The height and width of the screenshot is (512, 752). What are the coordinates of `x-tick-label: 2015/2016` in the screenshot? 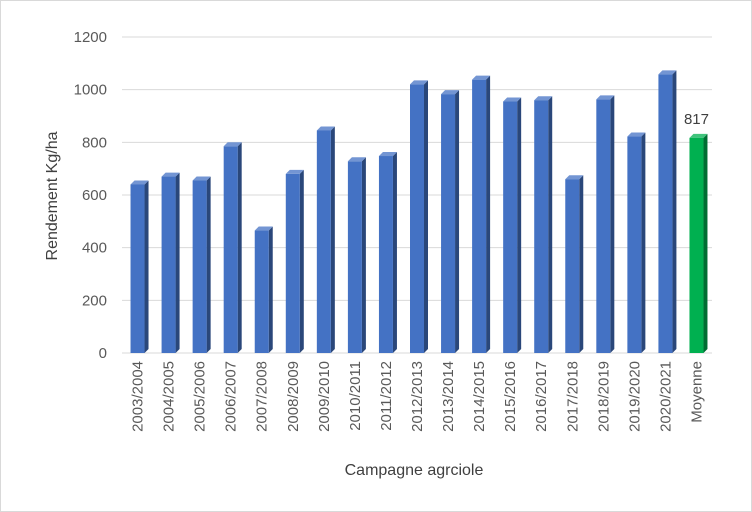 It's located at (510, 396).